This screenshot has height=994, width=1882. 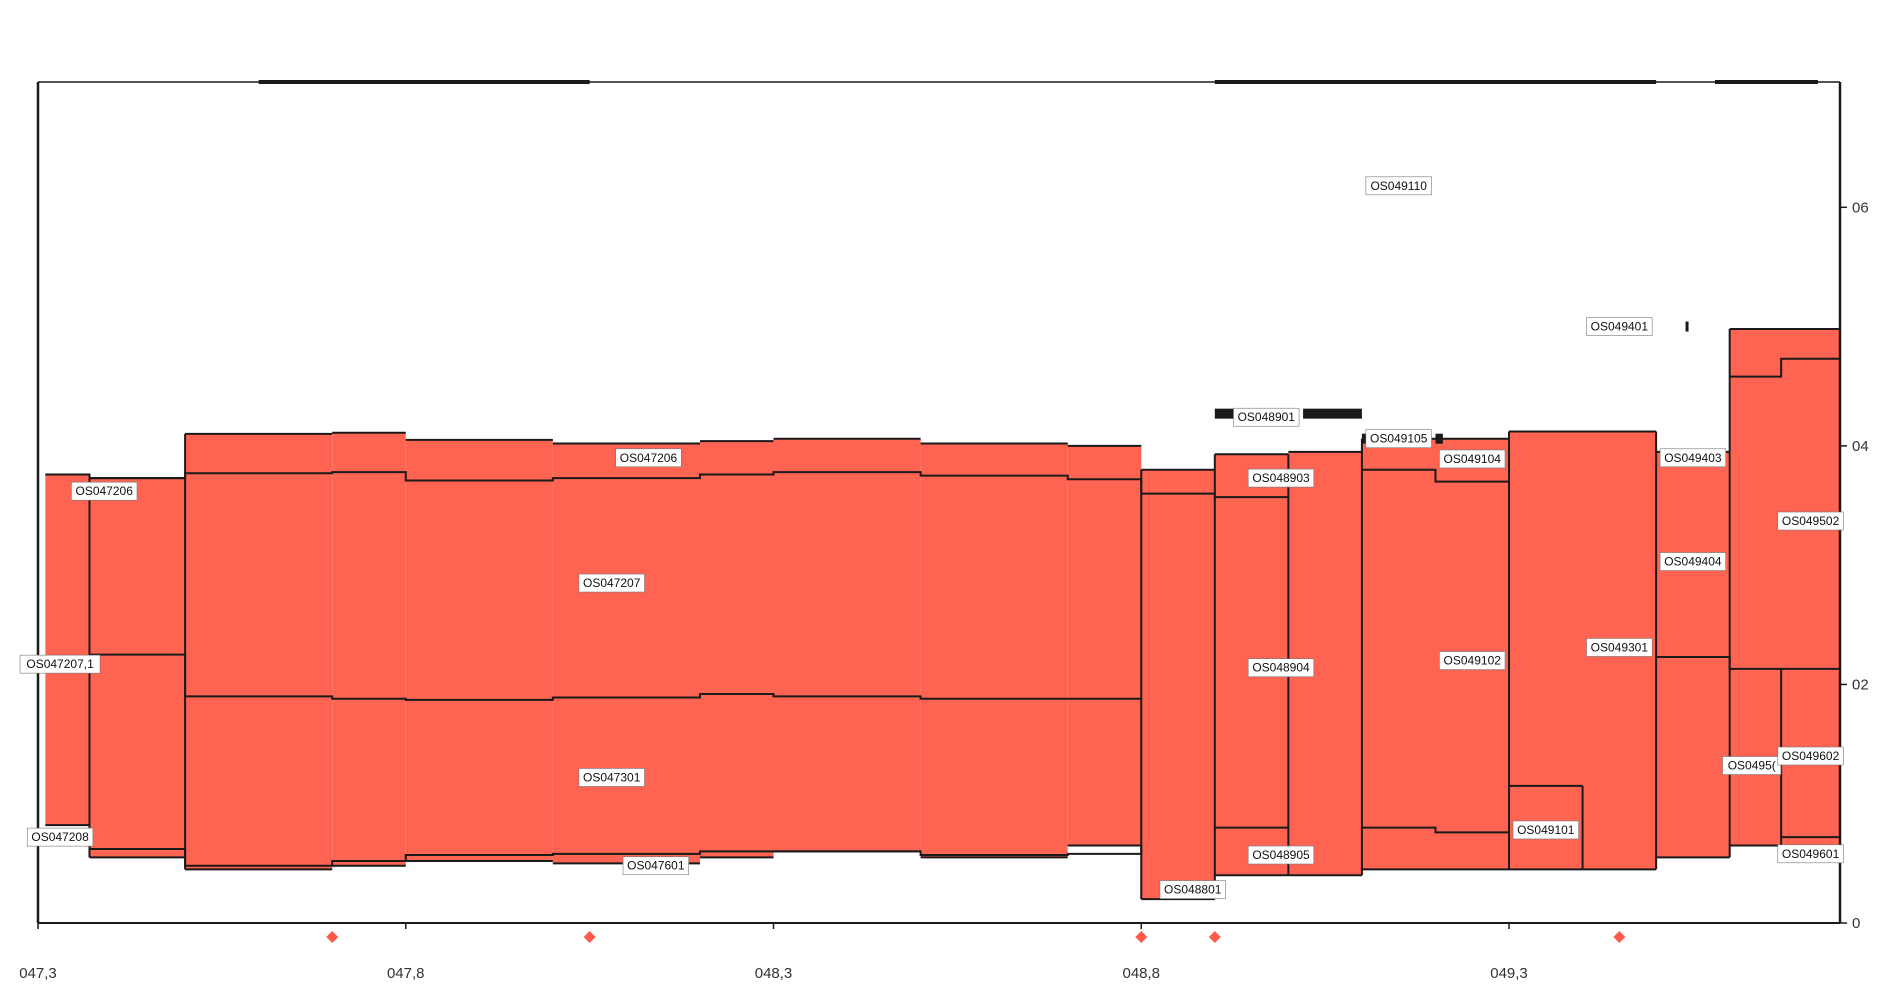 I want to click on segment-label: OS049401, so click(x=1620, y=327).